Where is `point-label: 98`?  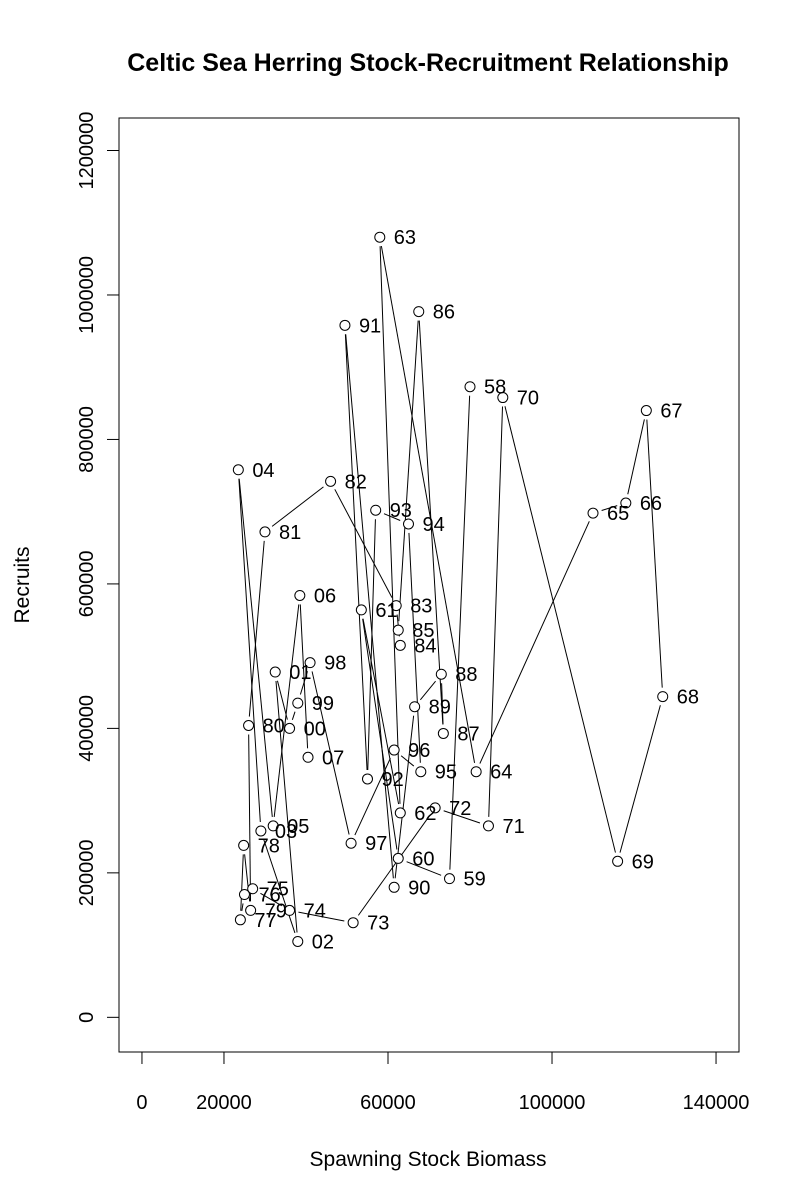
point-label: 98 is located at coordinates (335, 664).